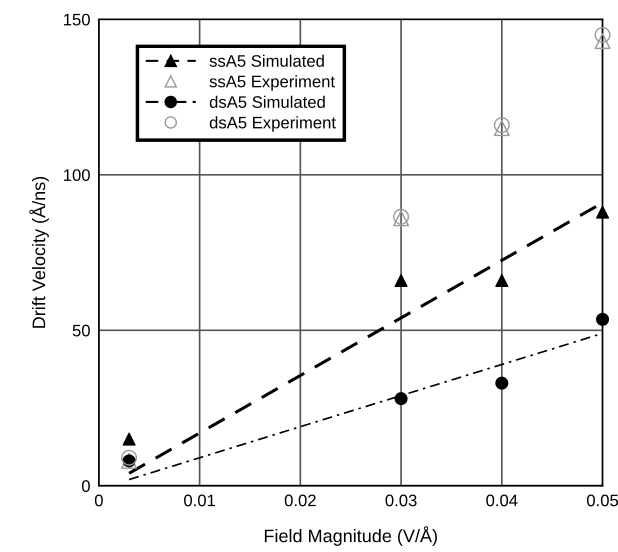 The width and height of the screenshot is (618, 552). I want to click on x-axis-title: Field Magnitude (V/Å), so click(350, 536).